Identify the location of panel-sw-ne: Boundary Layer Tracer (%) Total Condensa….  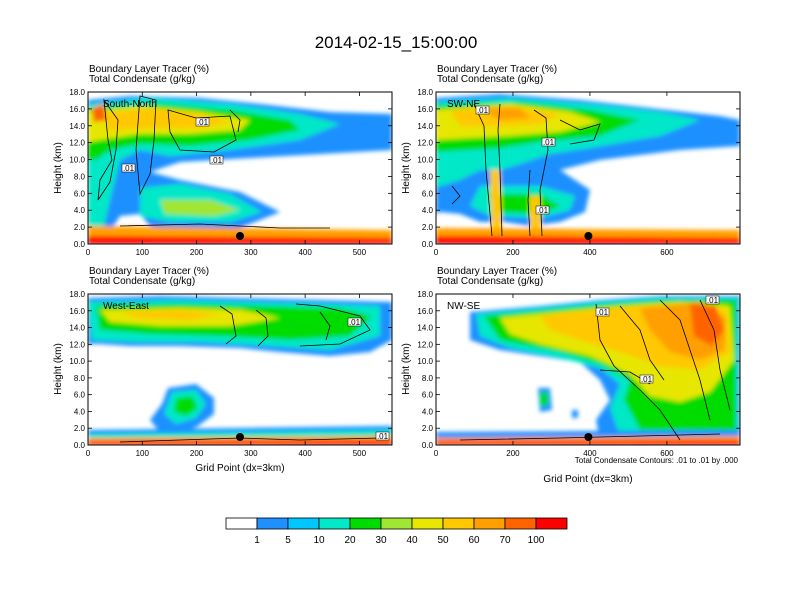
(571, 160).